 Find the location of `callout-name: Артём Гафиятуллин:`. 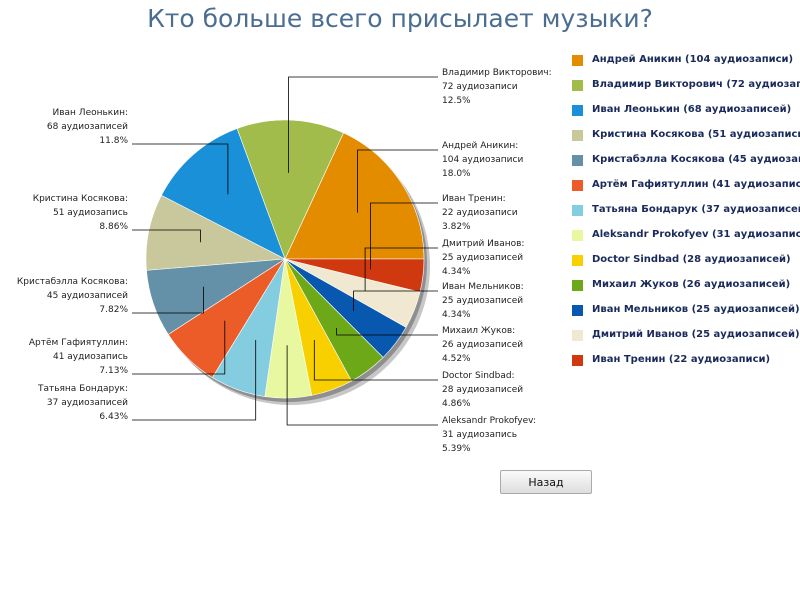

callout-name: Артём Гафиятуллин: is located at coordinates (78, 343).